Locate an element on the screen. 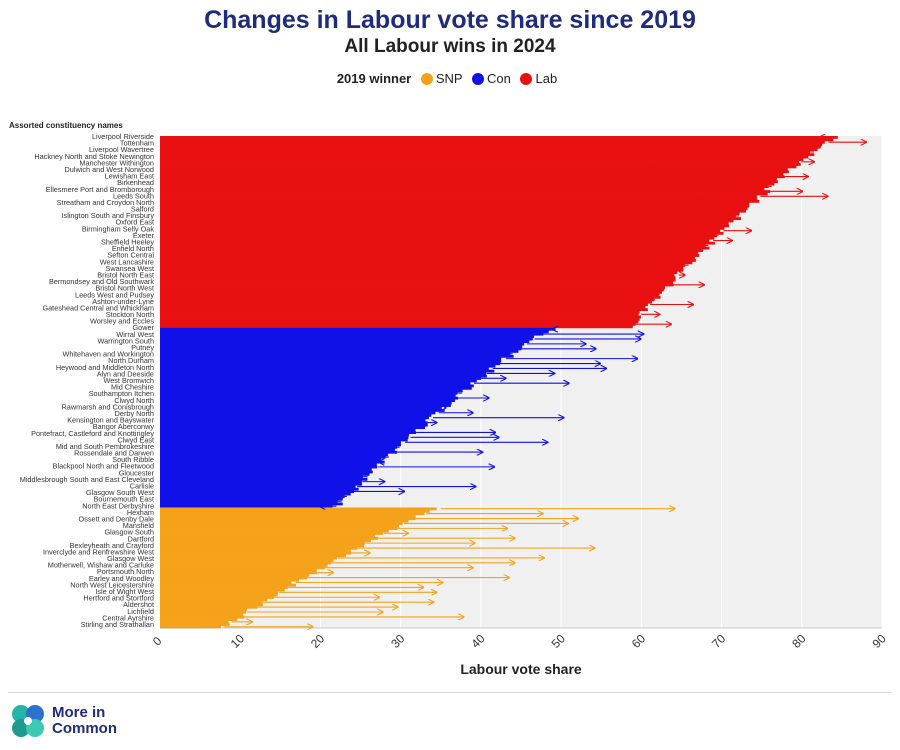  y-tick-label: Alyn and Deeside is located at coordinates (125, 373).